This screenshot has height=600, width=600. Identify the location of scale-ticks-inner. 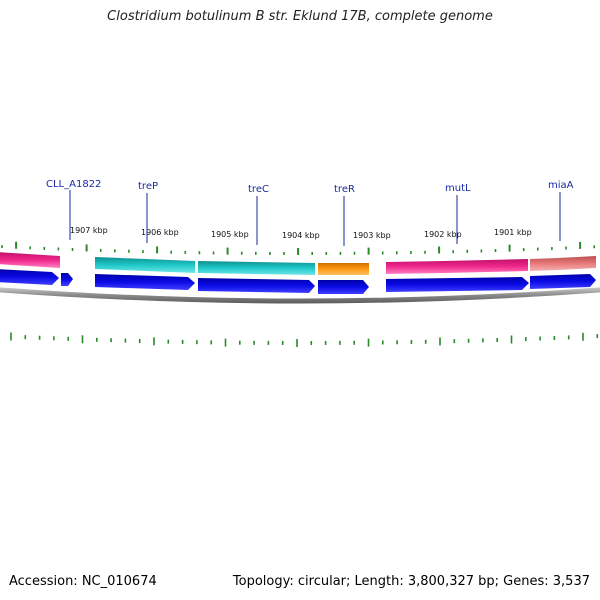
(304, 339).